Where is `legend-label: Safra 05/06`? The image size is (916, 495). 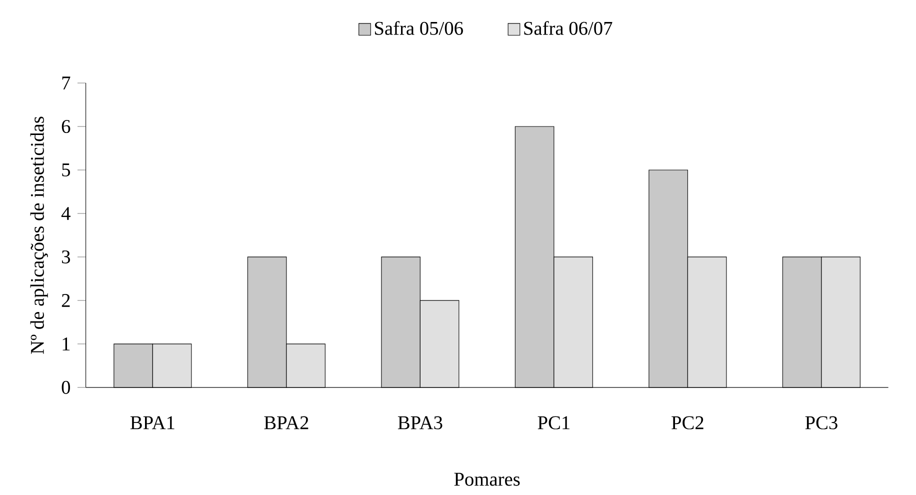 legend-label: Safra 05/06 is located at coordinates (418, 27).